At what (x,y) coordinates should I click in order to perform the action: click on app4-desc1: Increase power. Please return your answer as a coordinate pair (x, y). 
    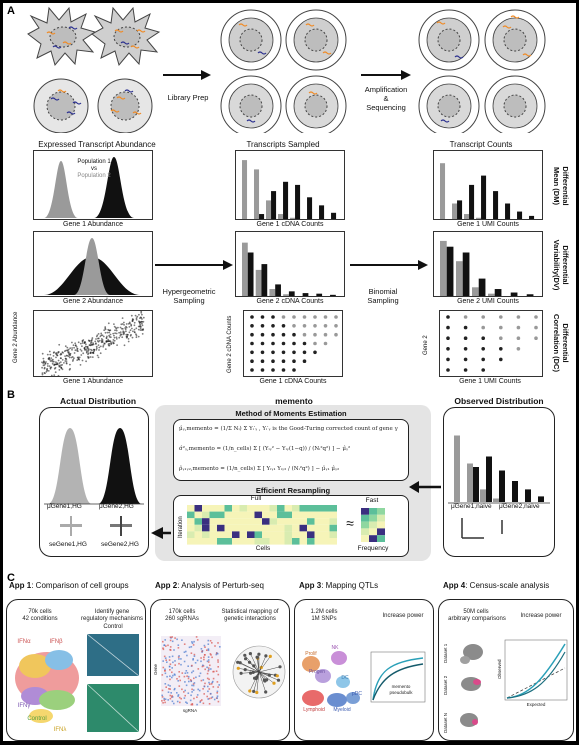
    Looking at the image, I should click on (541, 616).